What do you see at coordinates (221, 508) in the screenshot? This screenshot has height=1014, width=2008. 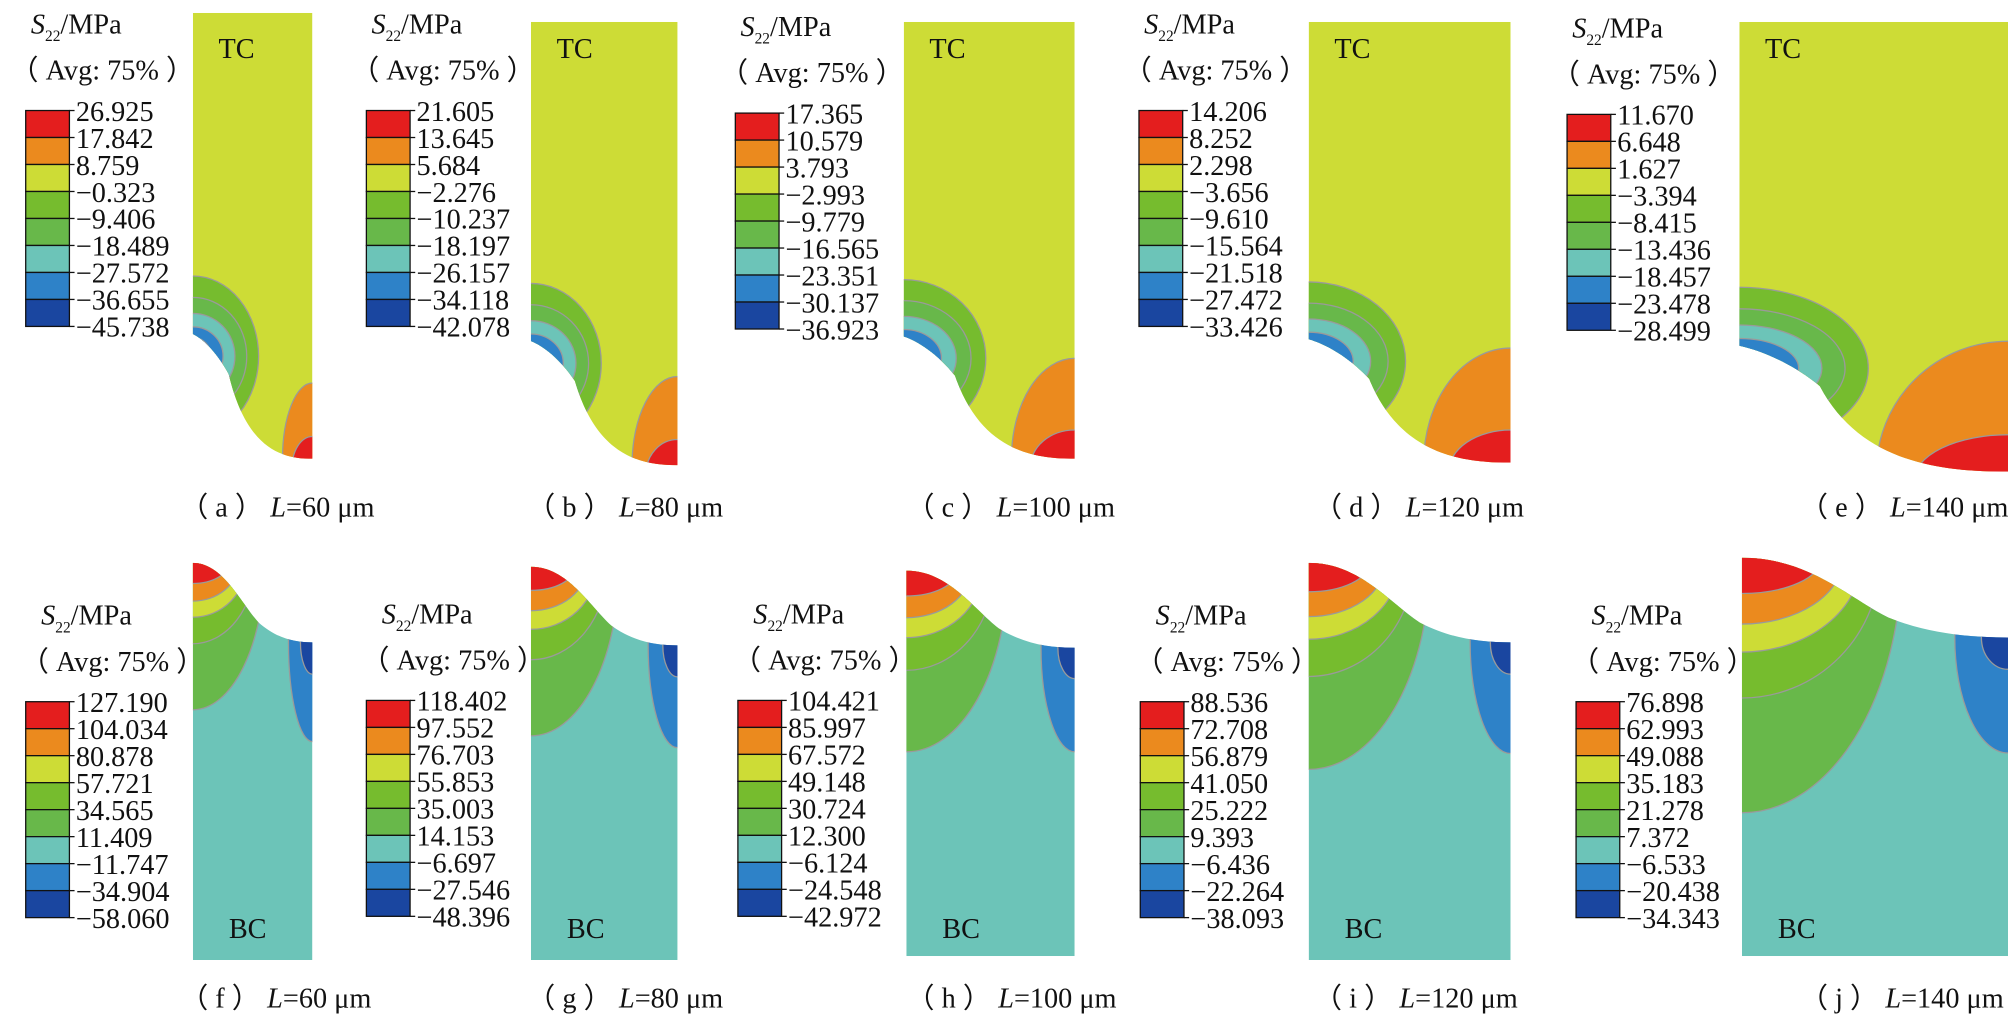 I see `caption-letter: a` at bounding box center [221, 508].